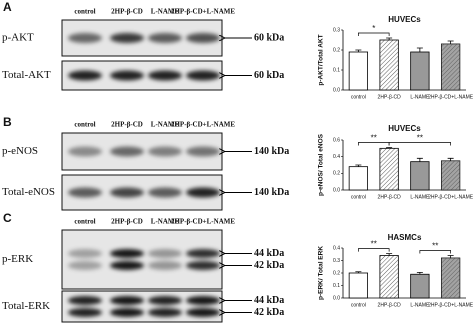 This screenshot has width=474, height=329. I want to click on row-label: p-eNOS, so click(20, 151).